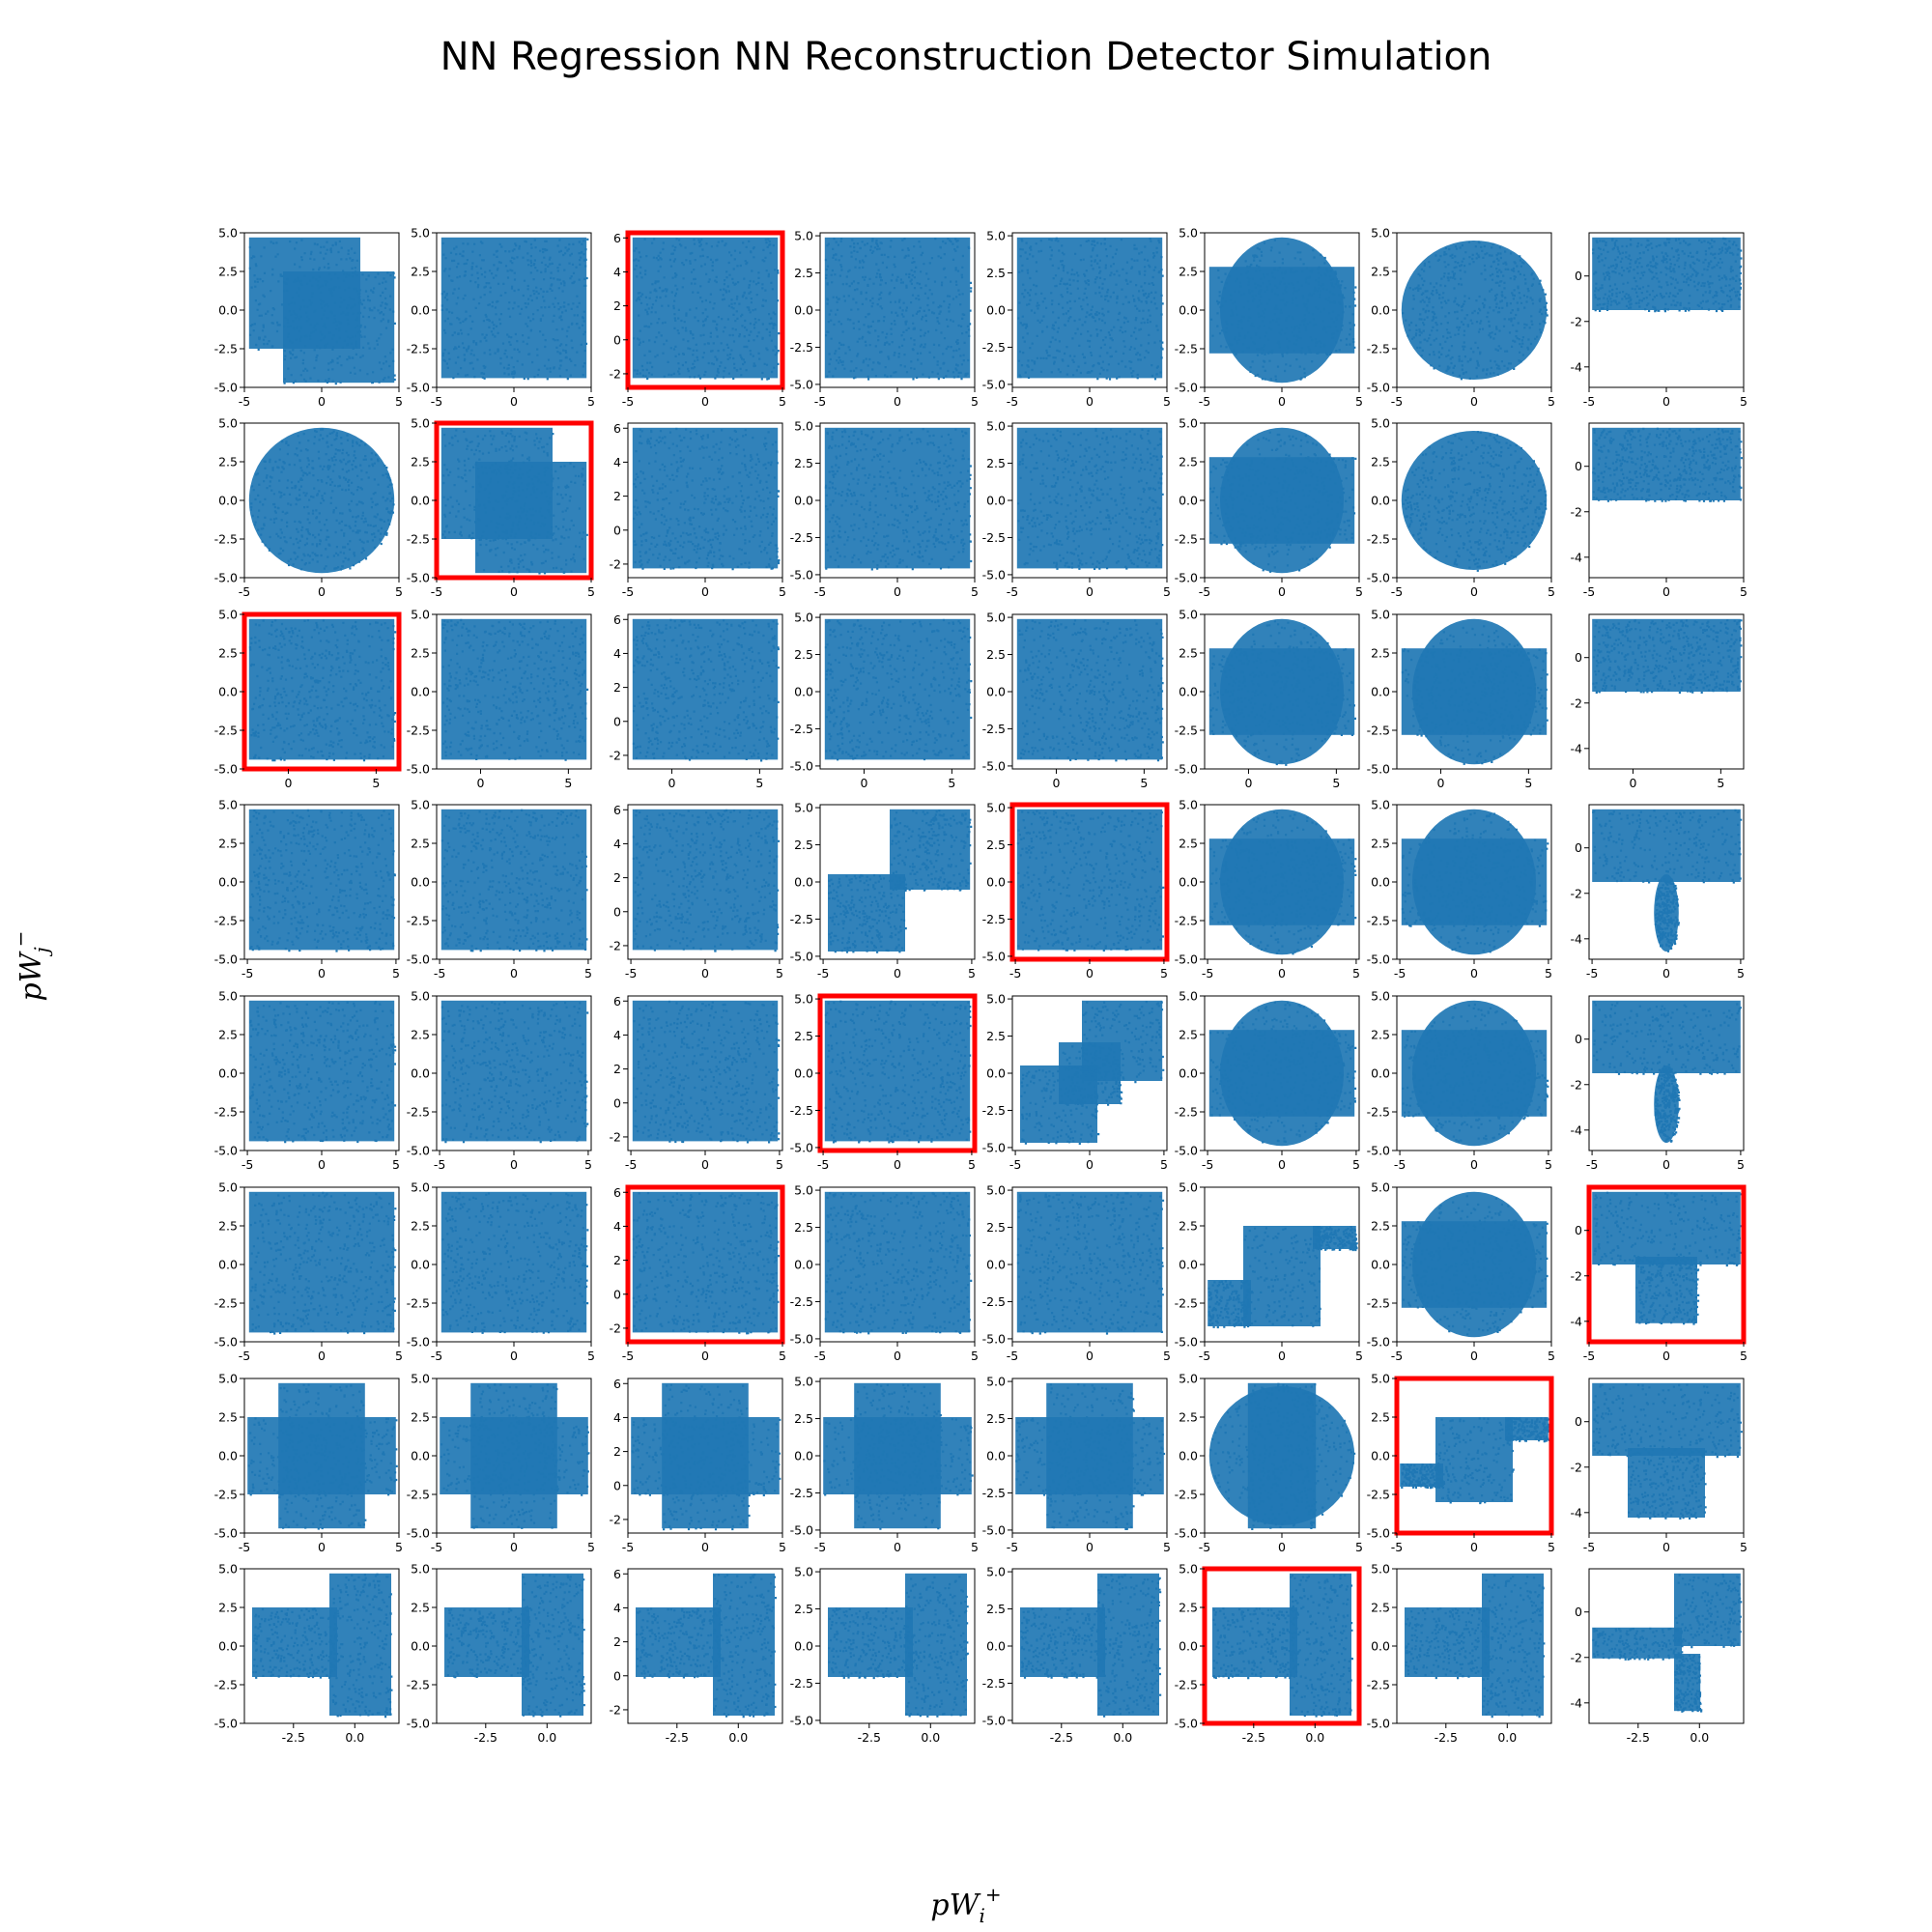 Image resolution: width=1932 pixels, height=1932 pixels. What do you see at coordinates (1076, 509) in the screenshot?
I see `subplot-r2-c5: 5.0 2.5 0.0 -2.5 -5.0-5 0 5` at bounding box center [1076, 509].